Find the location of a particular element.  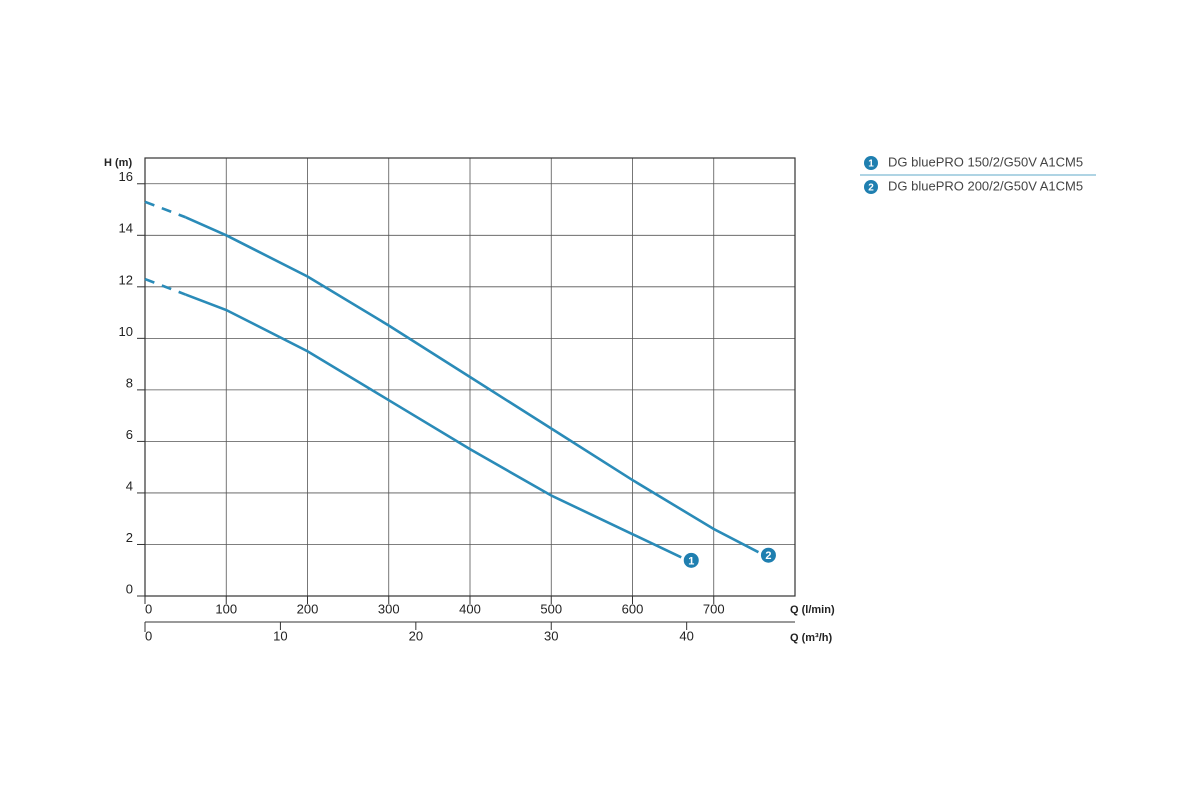

legend-label: DG bluePRO 150/2/G50V A1CM5 is located at coordinates (985, 161).